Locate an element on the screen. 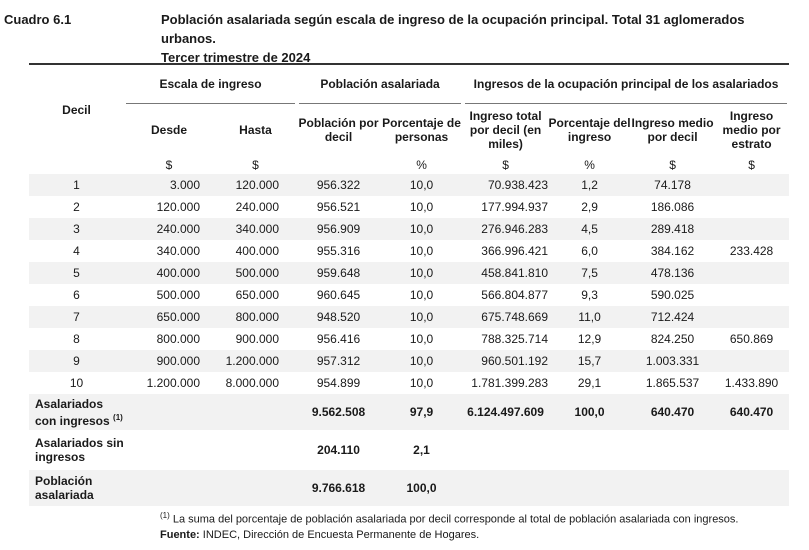 This screenshot has height=550, width=809. table-cell: 960.645 is located at coordinates (339, 295).